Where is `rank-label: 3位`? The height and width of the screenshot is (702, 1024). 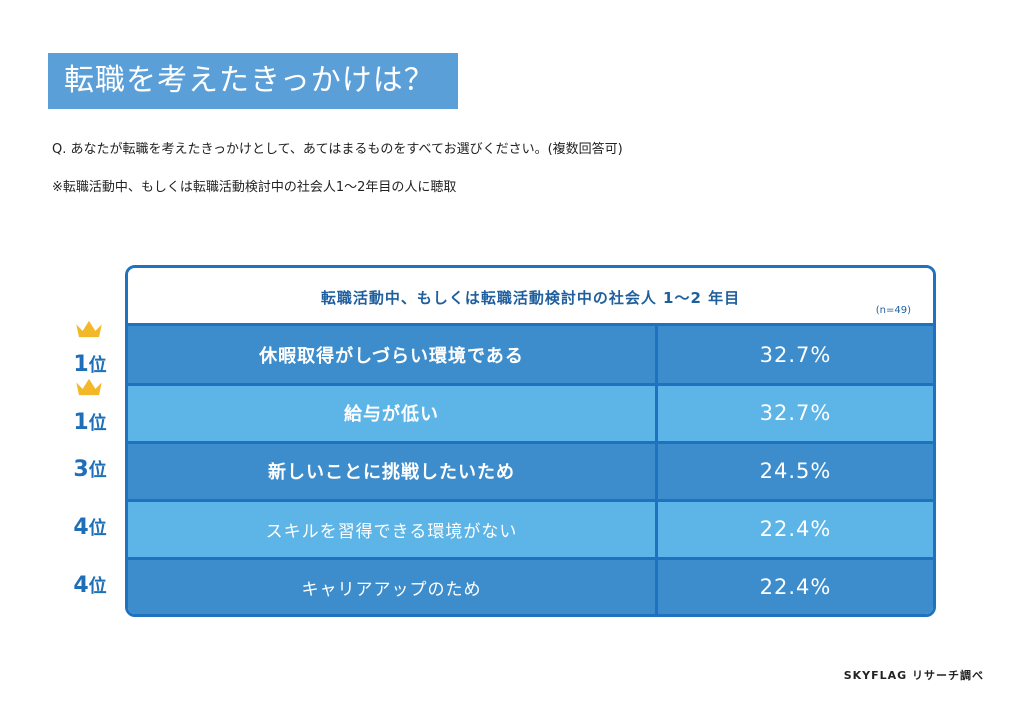 rank-label: 3位 is located at coordinates (90, 469).